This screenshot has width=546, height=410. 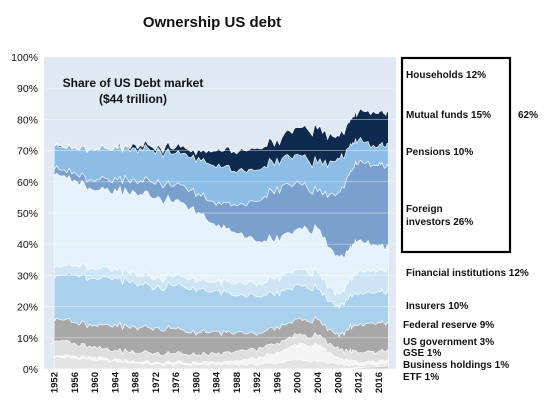 What do you see at coordinates (212, 22) in the screenshot?
I see `chart-title: Ownership US debt` at bounding box center [212, 22].